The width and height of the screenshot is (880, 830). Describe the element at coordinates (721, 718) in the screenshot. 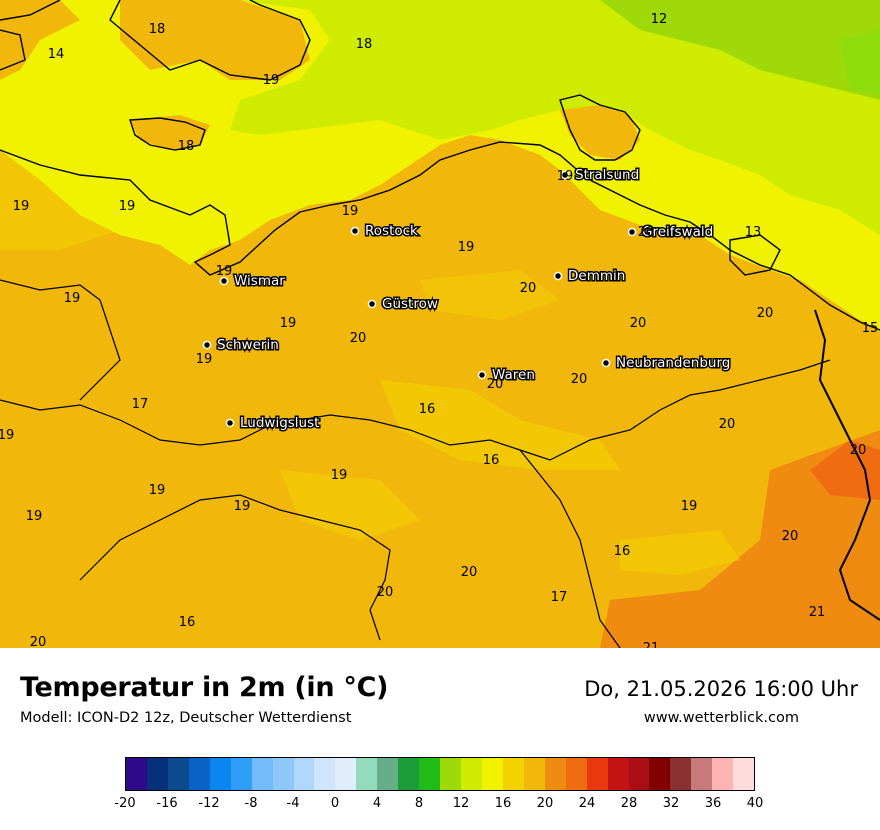

I see `website-link: www.wetterblick.com` at that location.